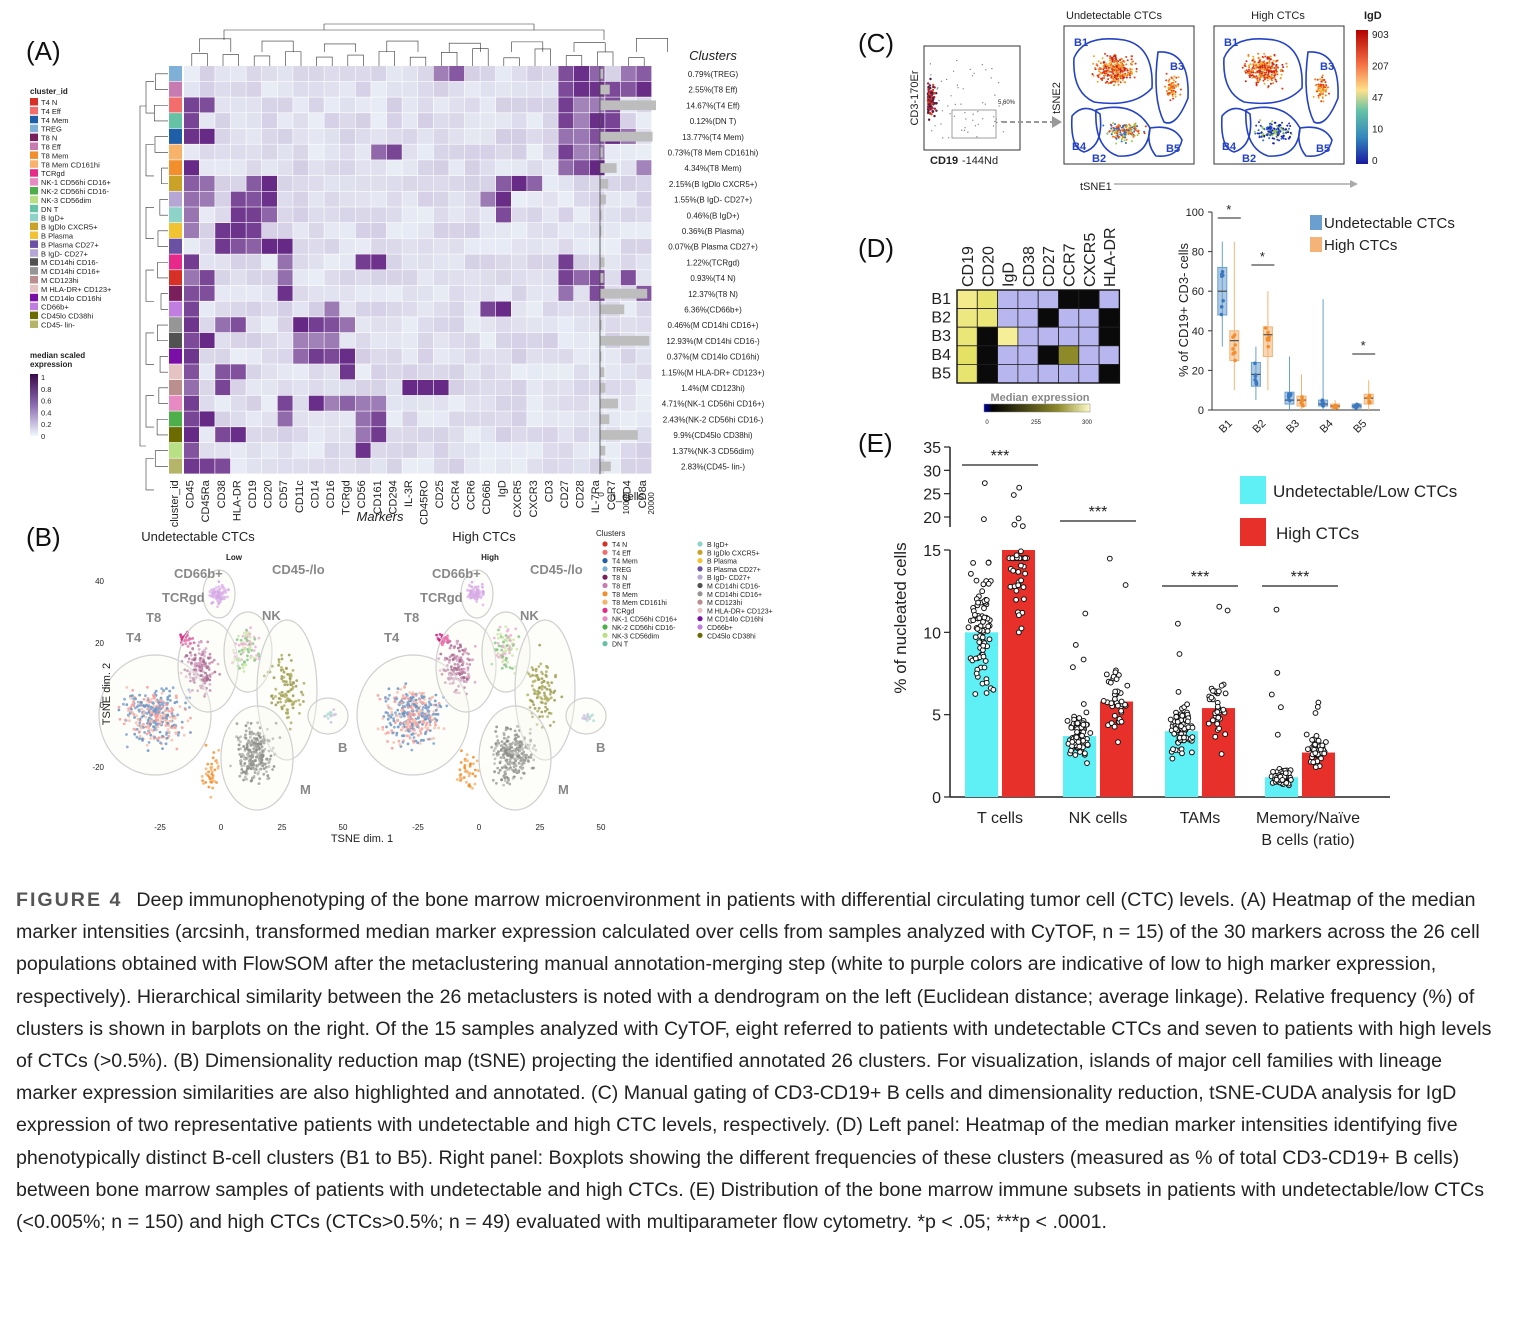 This screenshot has height=1326, width=1518. What do you see at coordinates (1195, 213) in the screenshot?
I see `box-ytick: 100` at bounding box center [1195, 213].